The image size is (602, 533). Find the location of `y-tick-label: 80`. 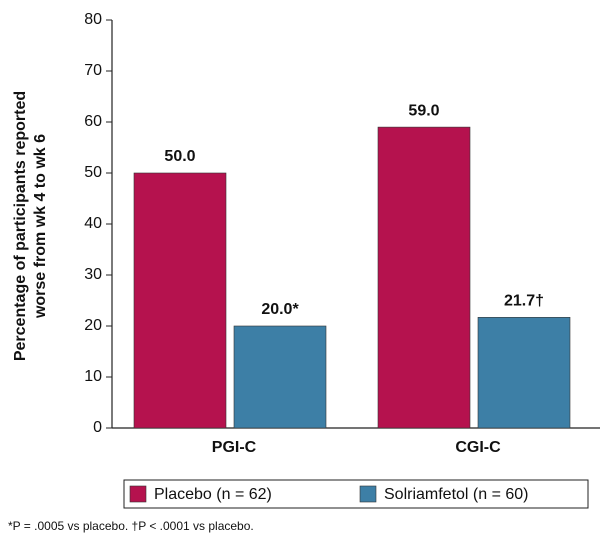

y-tick-label: 80 is located at coordinates (93, 19).